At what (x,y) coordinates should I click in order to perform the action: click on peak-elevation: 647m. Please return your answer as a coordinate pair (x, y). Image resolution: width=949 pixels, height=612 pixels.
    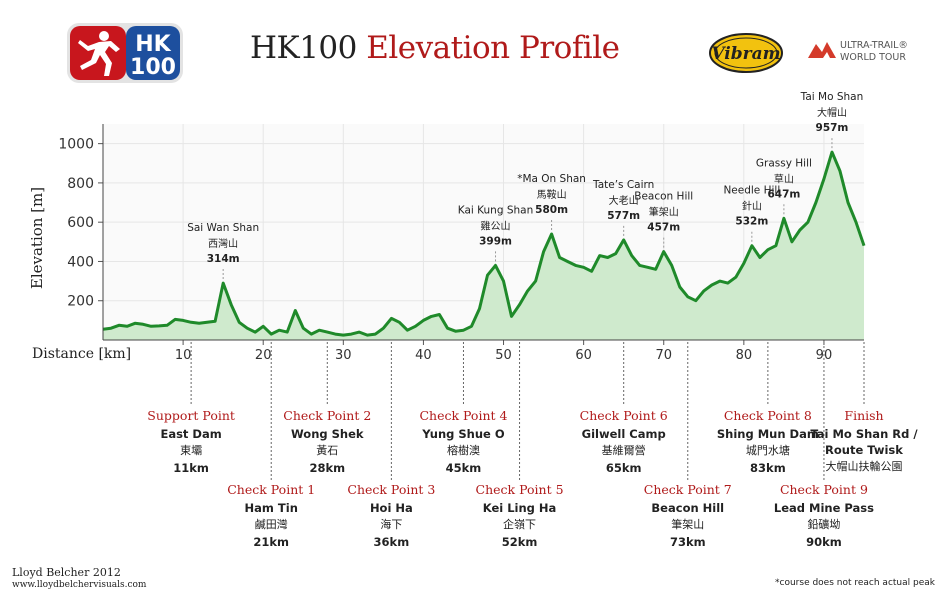
    Looking at the image, I should click on (783, 194).